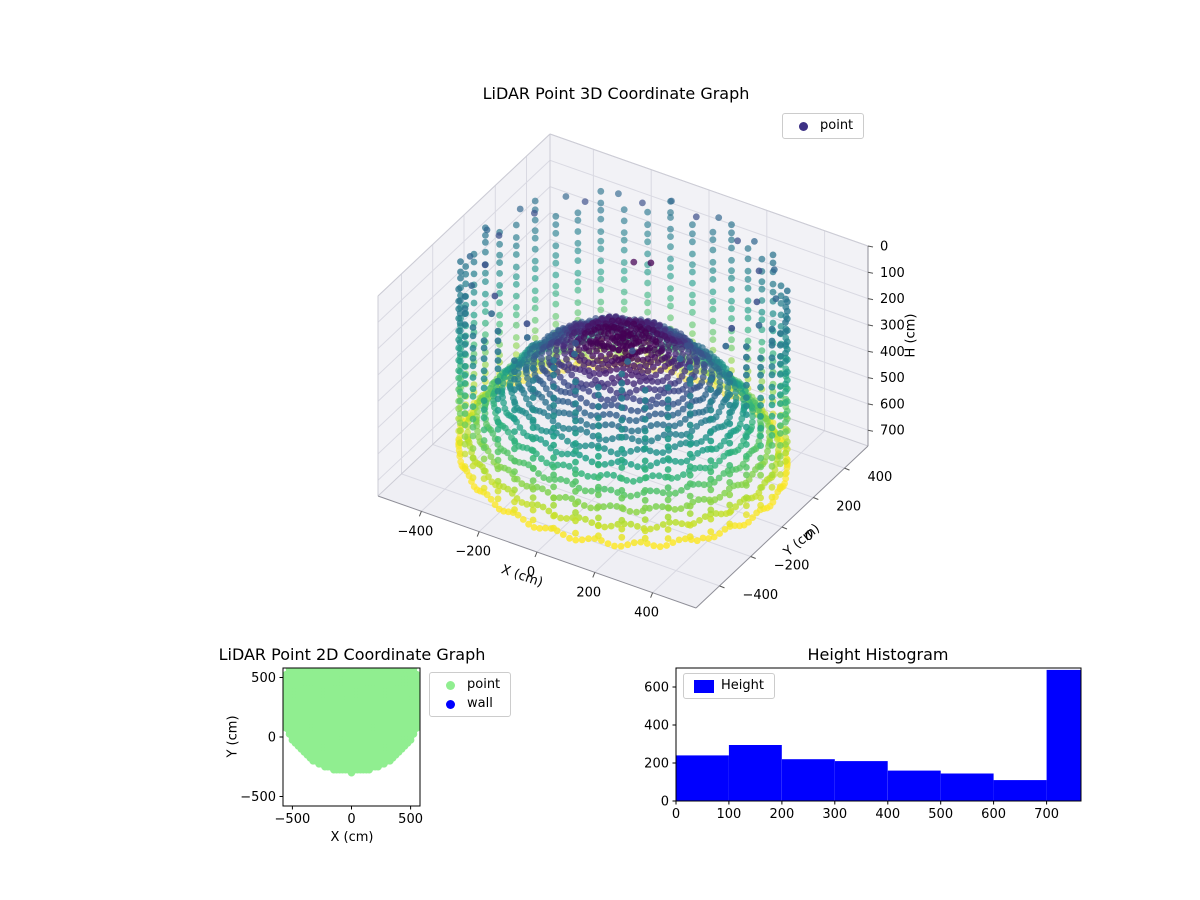 The height and width of the screenshot is (900, 1200). Describe the element at coordinates (522, 576) in the screenshot. I see `plot-3d-xlabel: X (cm)` at that location.